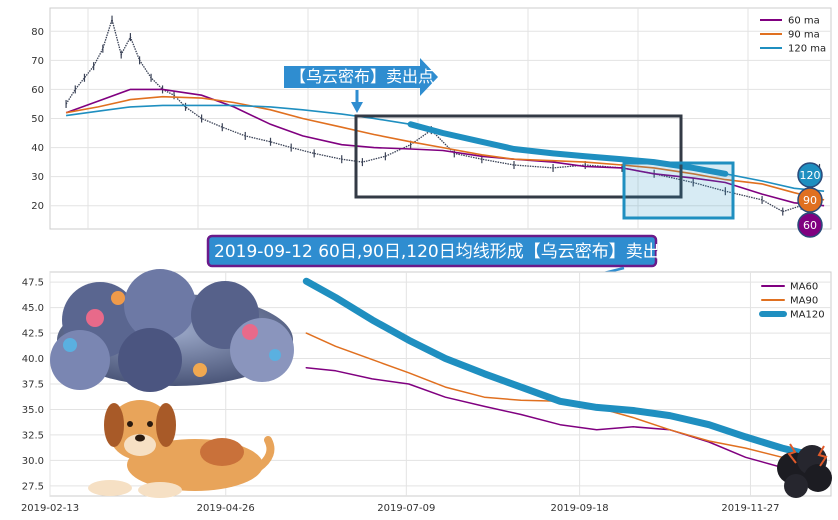 The width and height of the screenshot is (838, 520). I want to click on top-y-tick-label: 30, so click(37, 177).